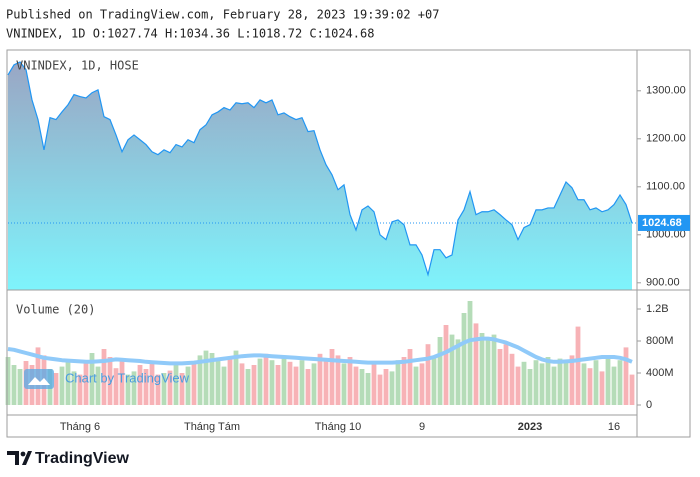  What do you see at coordinates (666, 139) in the screenshot?
I see `y-tick-label: 1200.00` at bounding box center [666, 139].